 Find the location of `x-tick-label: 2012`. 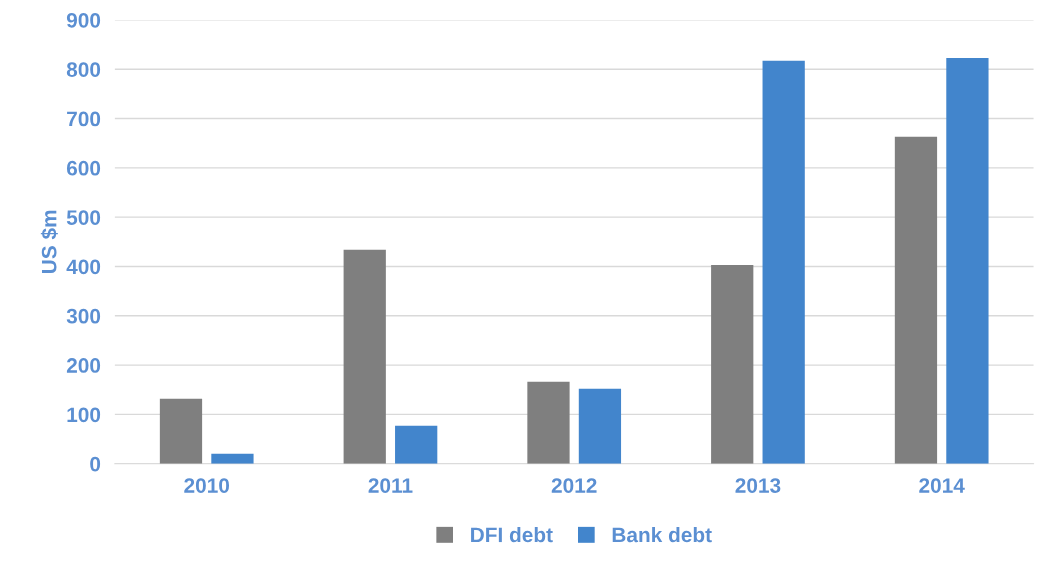

x-tick-label: 2012 is located at coordinates (574, 485).